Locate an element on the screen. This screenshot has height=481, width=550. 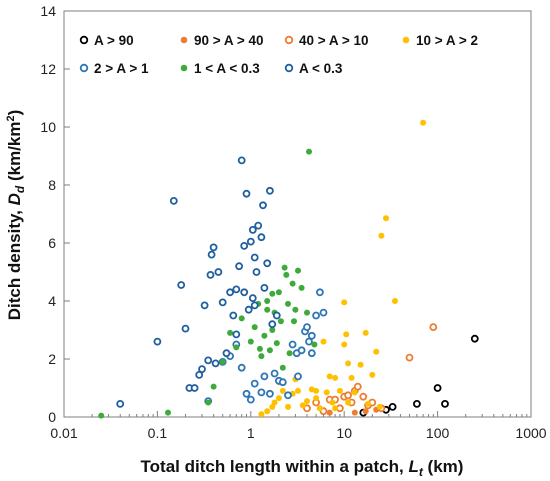
y-tick-label: 4 is located at coordinates (52, 301).